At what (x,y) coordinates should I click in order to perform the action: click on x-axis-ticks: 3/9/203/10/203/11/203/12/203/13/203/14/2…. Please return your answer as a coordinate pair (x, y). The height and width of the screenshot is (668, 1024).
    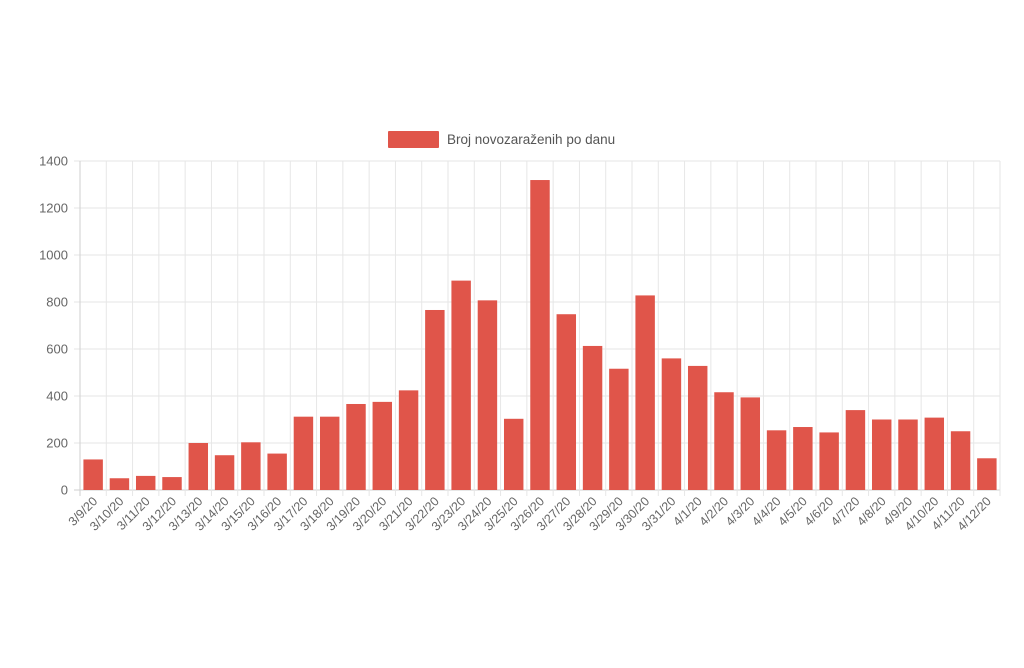
    Looking at the image, I should click on (530, 513).